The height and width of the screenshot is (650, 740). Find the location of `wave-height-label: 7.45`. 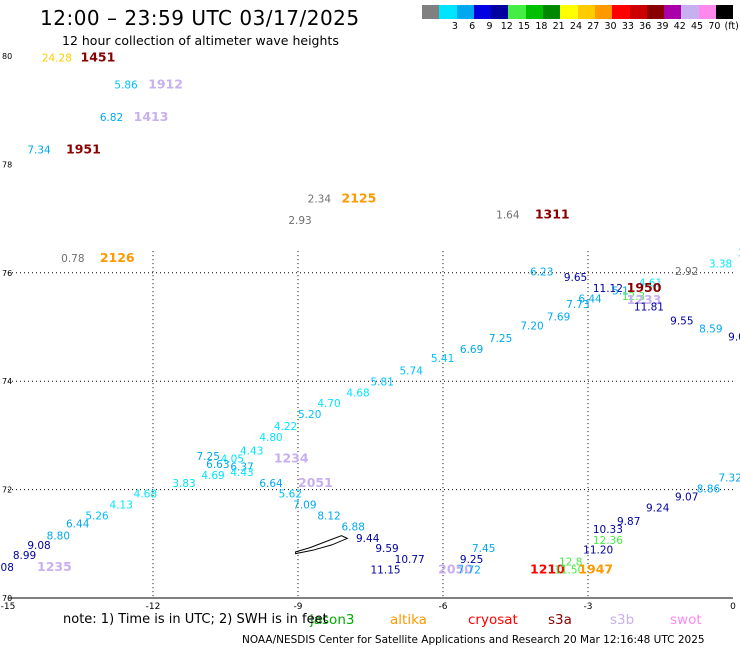

wave-height-label: 7.45 is located at coordinates (483, 549).